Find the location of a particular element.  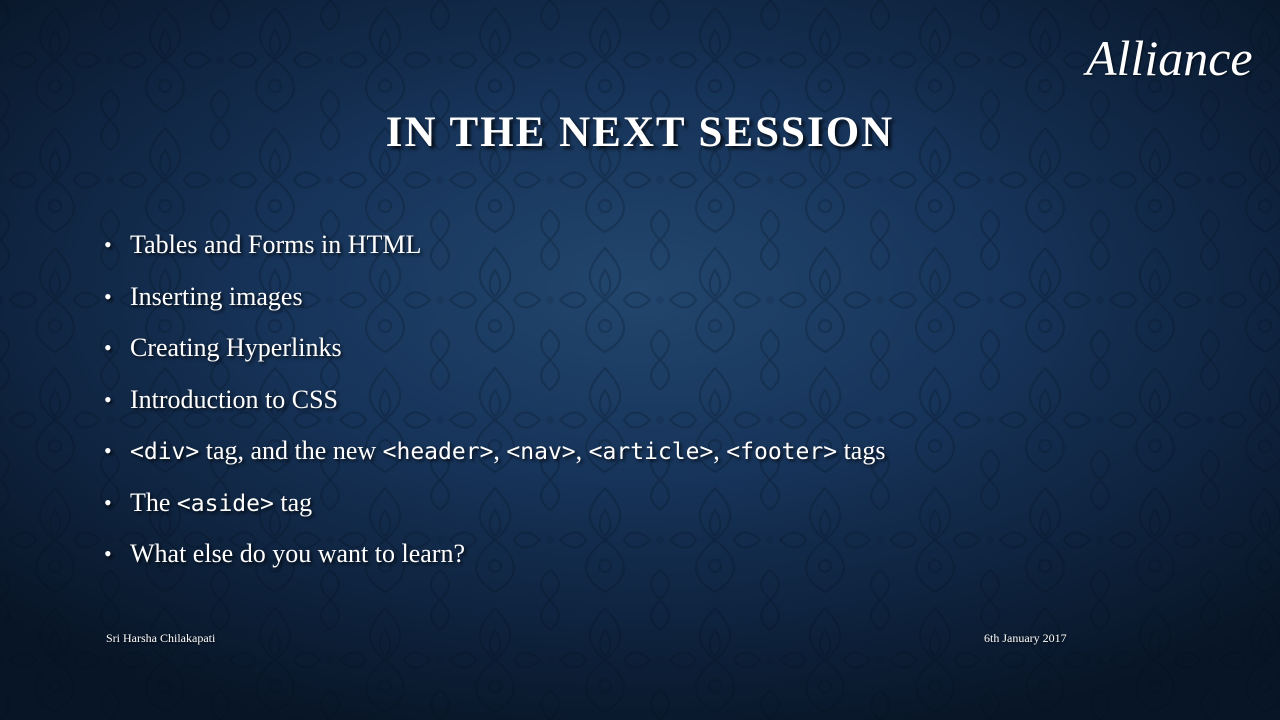

code-tag-text: <aside> is located at coordinates (225, 503).